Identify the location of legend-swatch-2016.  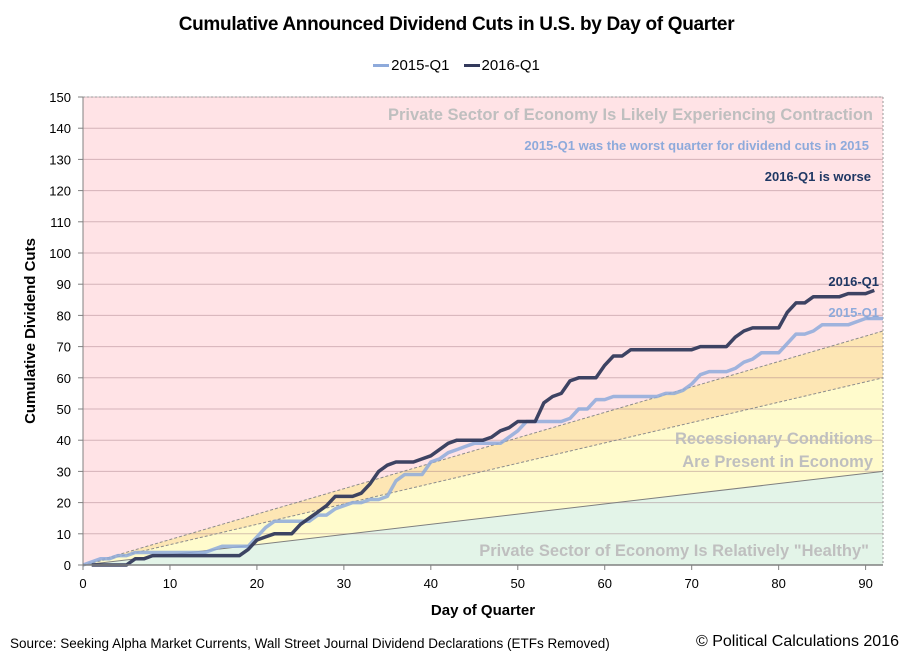
(471, 65).